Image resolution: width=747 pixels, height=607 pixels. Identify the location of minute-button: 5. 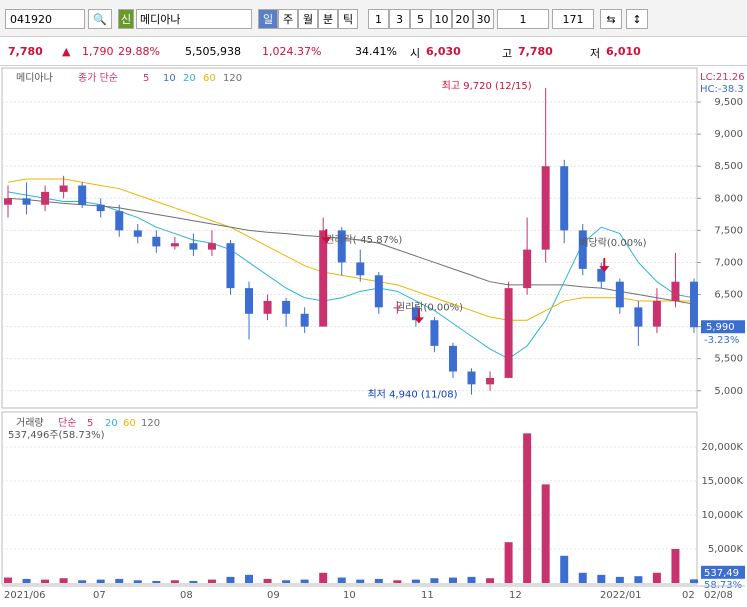
(420, 19).